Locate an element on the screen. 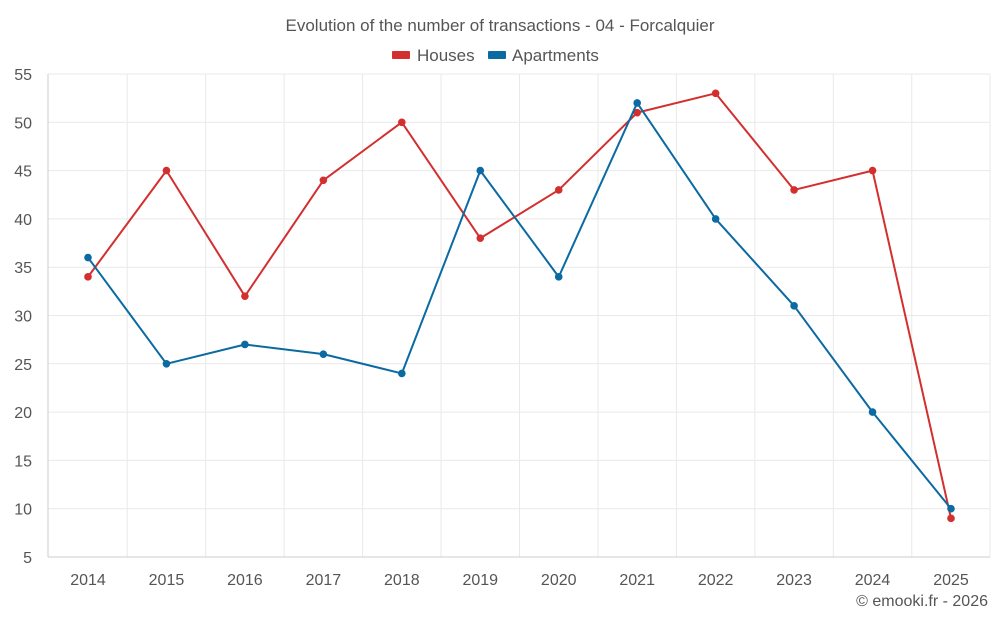 Image resolution: width=1000 pixels, height=625 pixels. x-tick-label: 2015 is located at coordinates (167, 580).